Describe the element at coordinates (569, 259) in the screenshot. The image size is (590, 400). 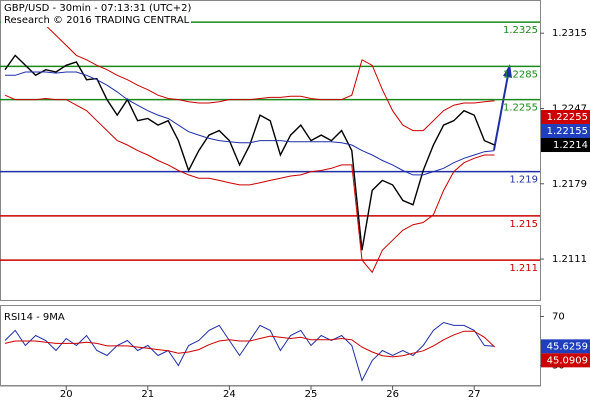
I see `y-tick-label: 1.2111` at that location.